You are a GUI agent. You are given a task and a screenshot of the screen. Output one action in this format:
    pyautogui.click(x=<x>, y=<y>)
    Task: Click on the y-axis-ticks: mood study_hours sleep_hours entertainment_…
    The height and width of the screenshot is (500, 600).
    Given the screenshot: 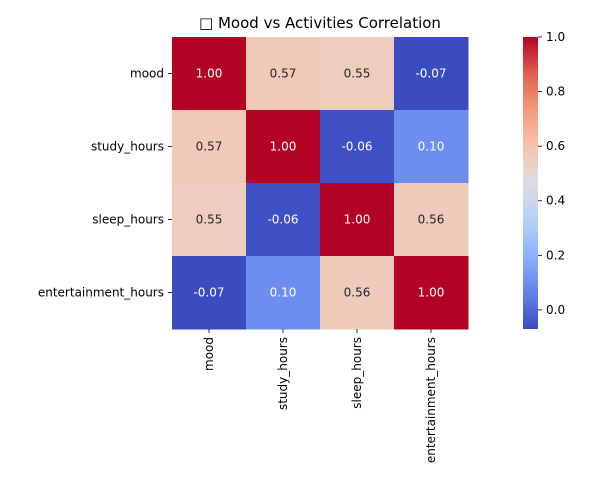 What is the action you would take?
    pyautogui.click(x=105, y=183)
    